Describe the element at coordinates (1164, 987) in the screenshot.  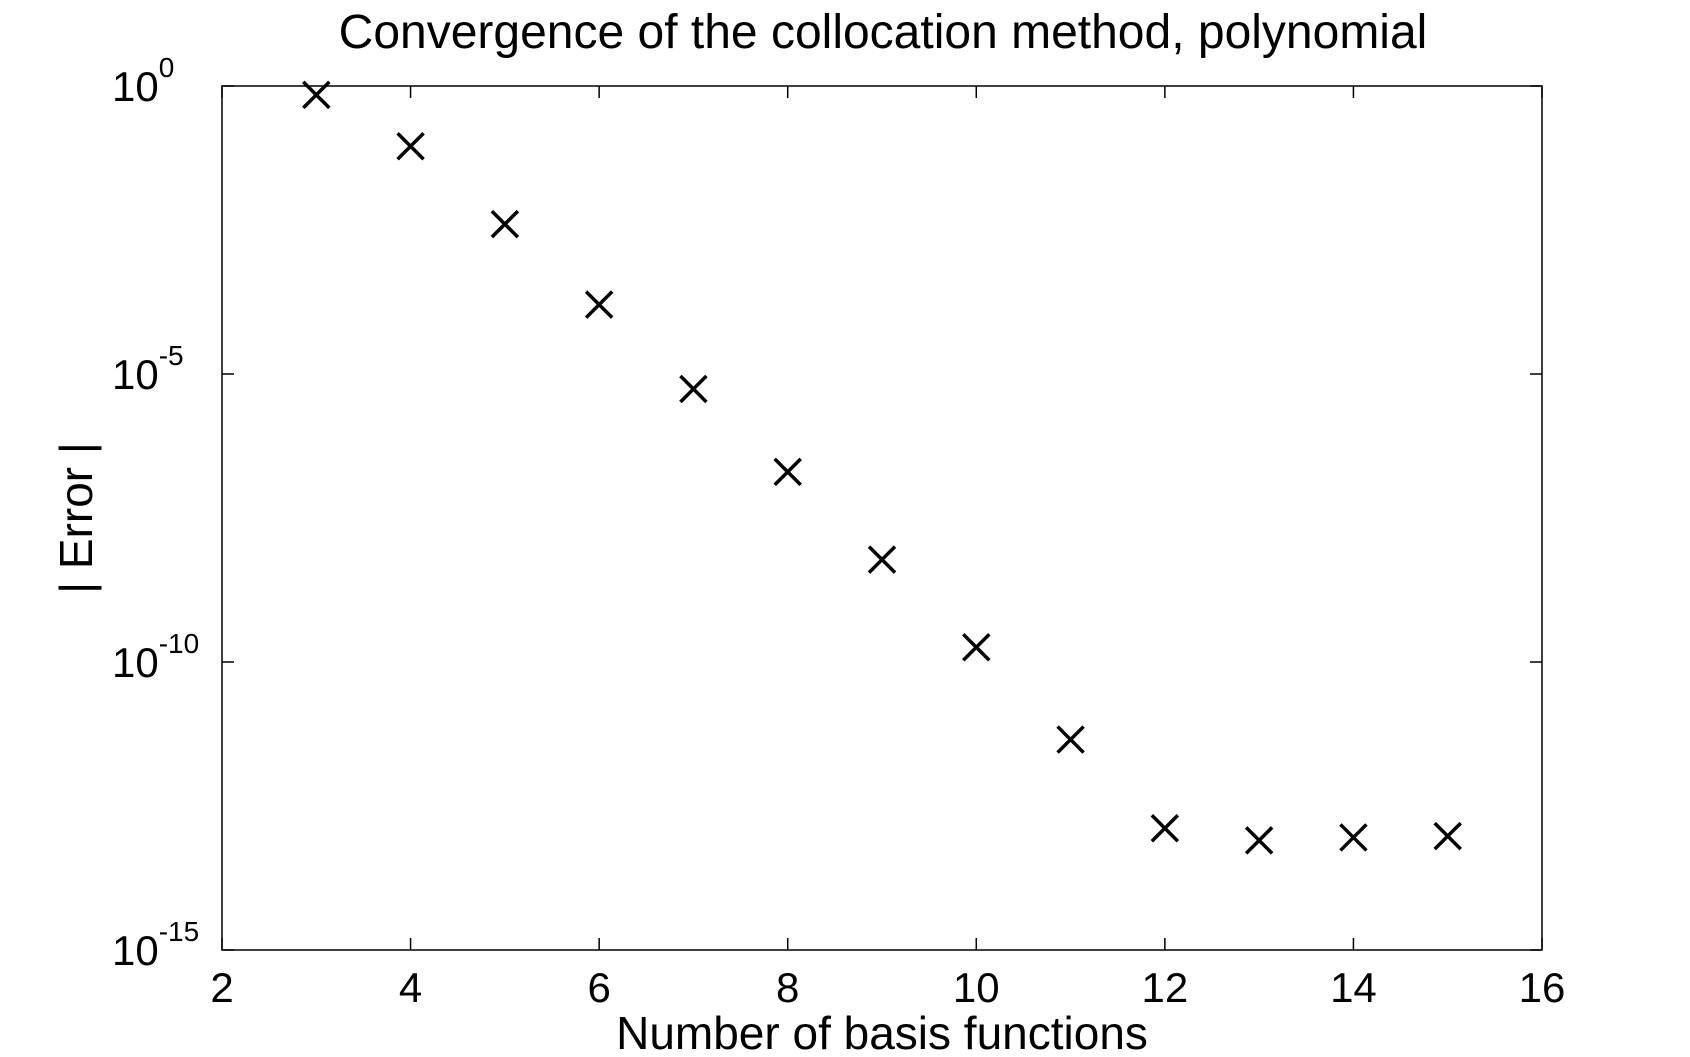
I see `x-tick-label: 12` at that location.